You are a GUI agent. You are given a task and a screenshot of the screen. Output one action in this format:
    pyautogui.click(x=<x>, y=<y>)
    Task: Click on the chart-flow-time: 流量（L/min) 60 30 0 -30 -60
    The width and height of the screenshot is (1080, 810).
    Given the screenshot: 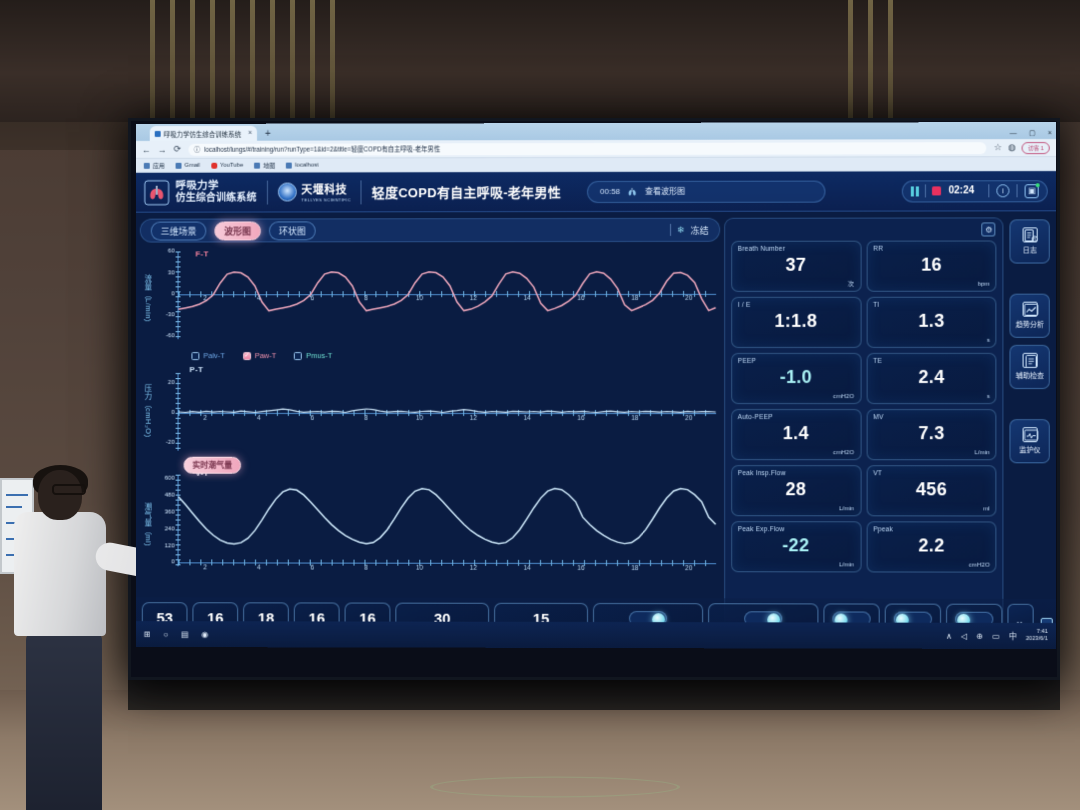 What is the action you would take?
    pyautogui.click(x=430, y=298)
    